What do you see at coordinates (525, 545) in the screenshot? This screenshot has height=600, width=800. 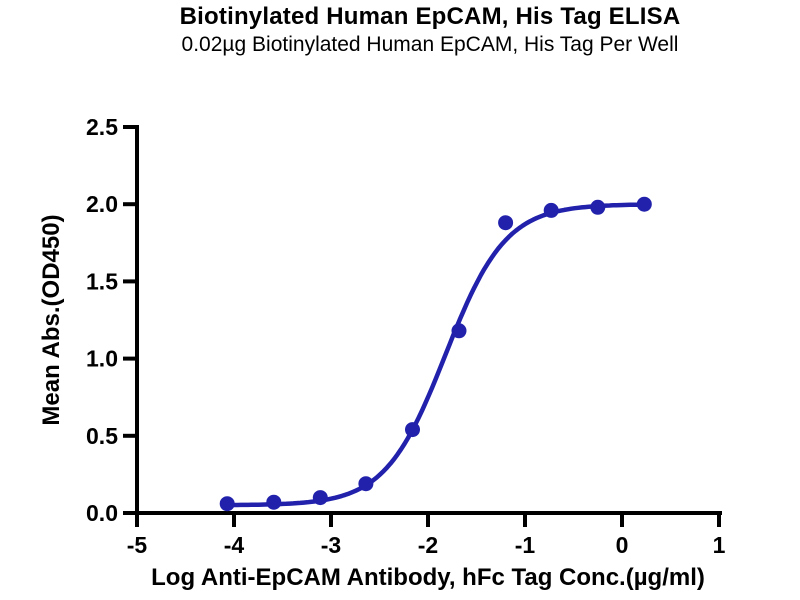 I see `x-tick-label: -1` at bounding box center [525, 545].